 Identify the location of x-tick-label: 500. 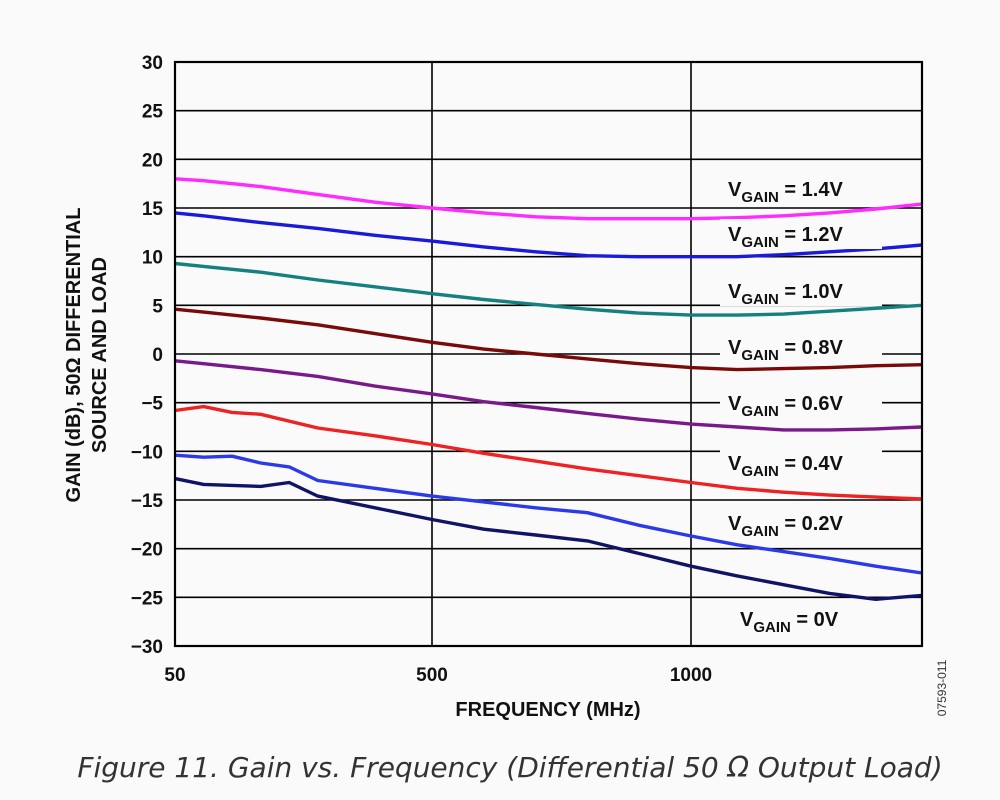
(432, 675).